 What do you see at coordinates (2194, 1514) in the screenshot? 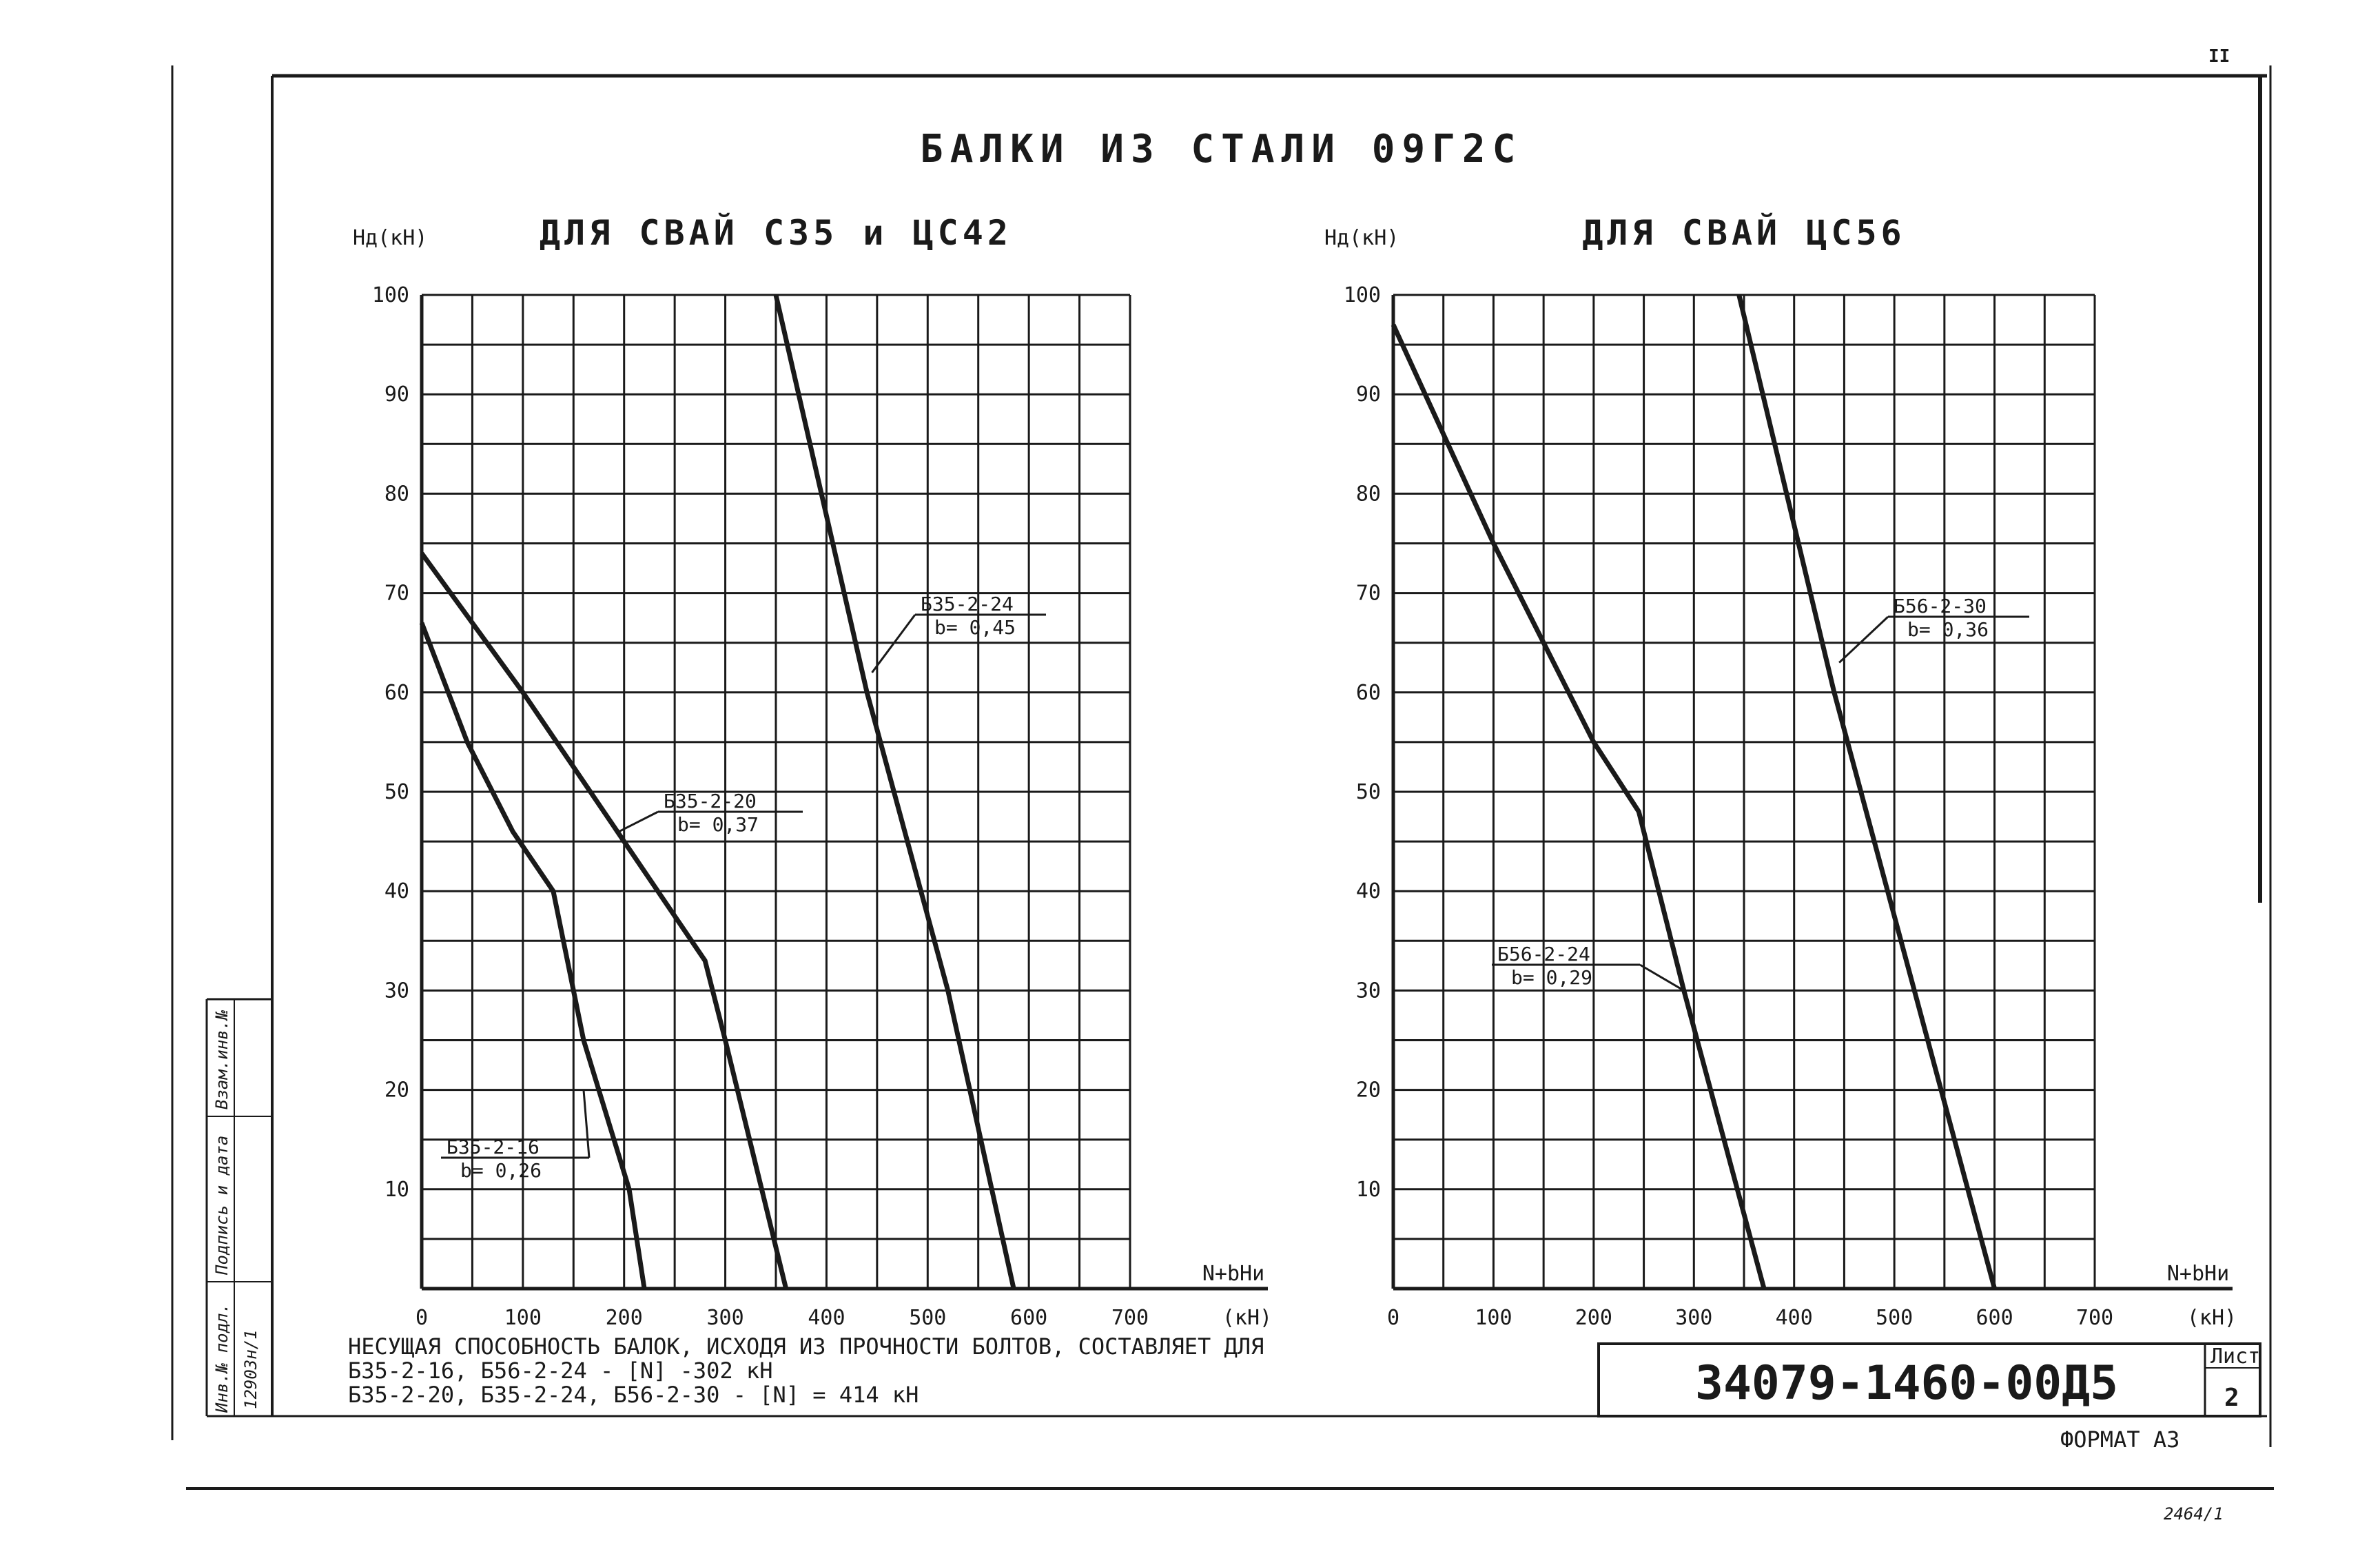
I see `archive-number: 2464/1` at bounding box center [2194, 1514].